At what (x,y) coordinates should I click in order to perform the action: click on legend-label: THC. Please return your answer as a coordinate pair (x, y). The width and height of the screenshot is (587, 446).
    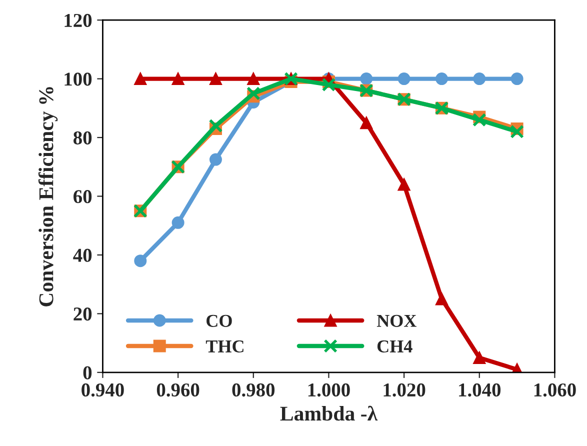
    Looking at the image, I should click on (225, 346).